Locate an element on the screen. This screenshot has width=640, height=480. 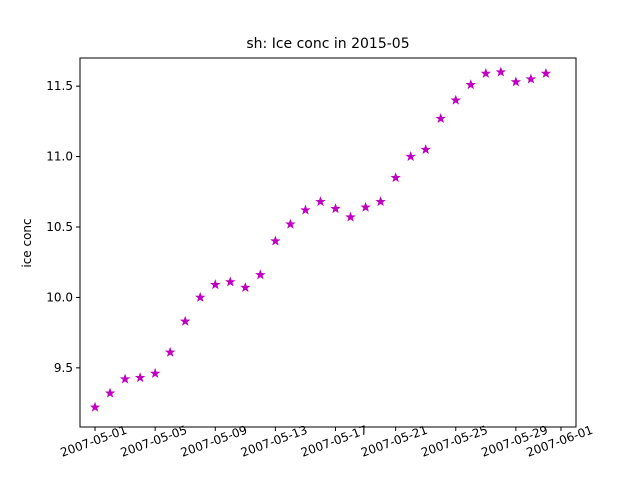
y-tick-label: 11.0 is located at coordinates (59, 157).